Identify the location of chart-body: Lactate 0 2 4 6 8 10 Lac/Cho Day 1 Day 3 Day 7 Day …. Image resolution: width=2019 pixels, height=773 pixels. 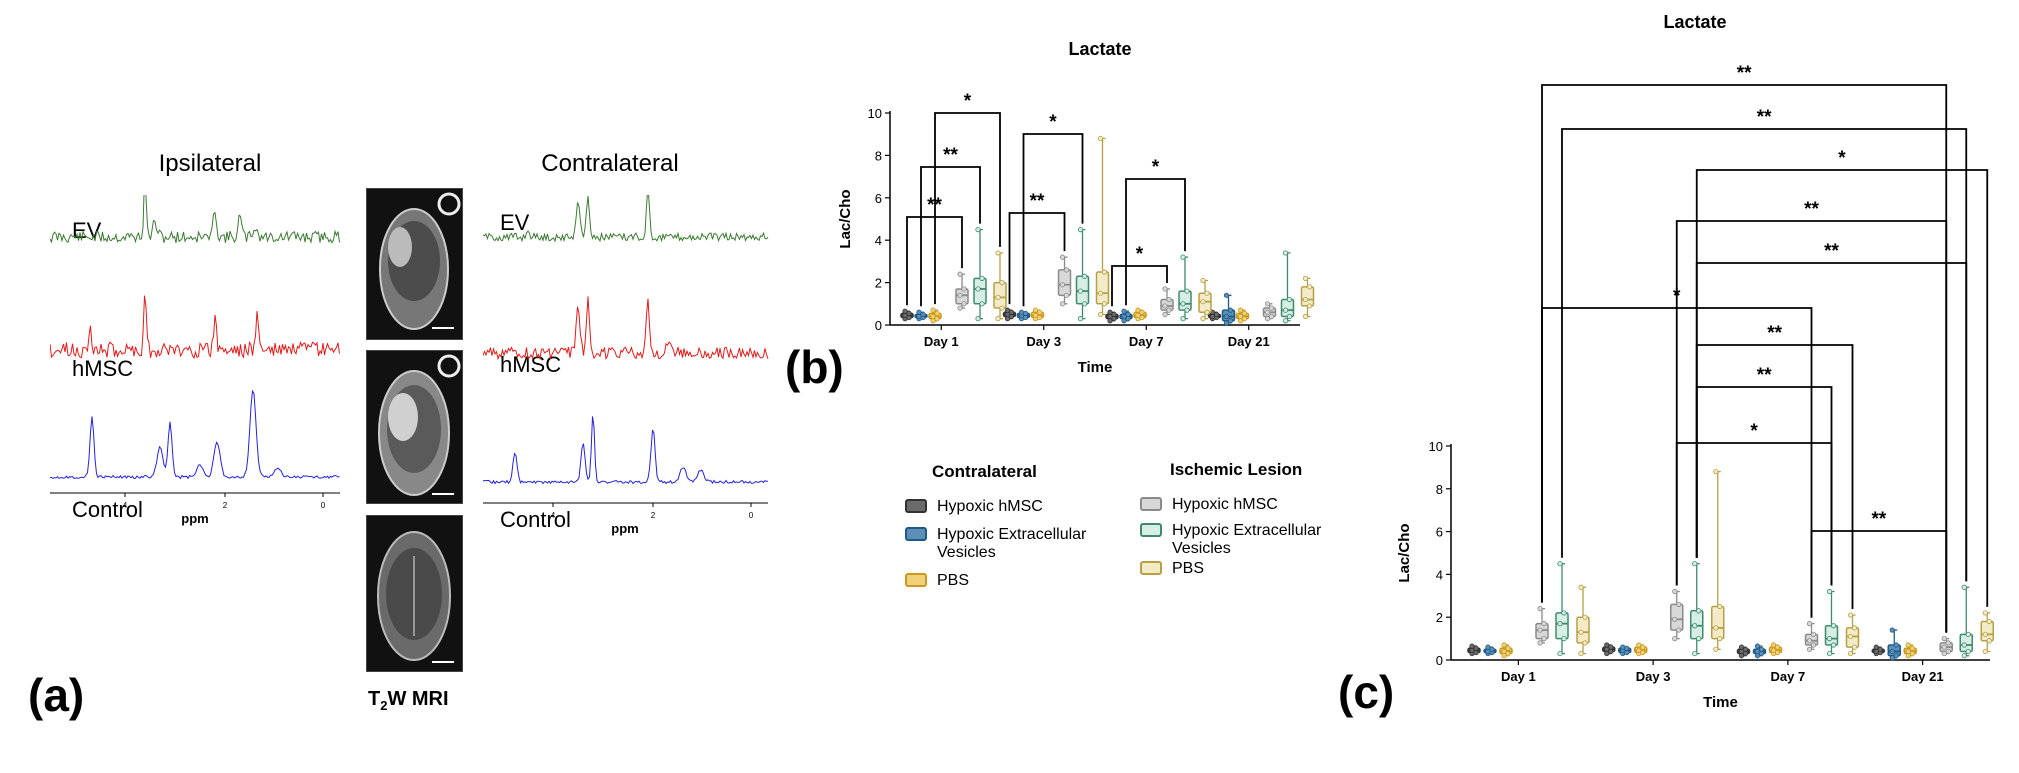
(1076, 207).